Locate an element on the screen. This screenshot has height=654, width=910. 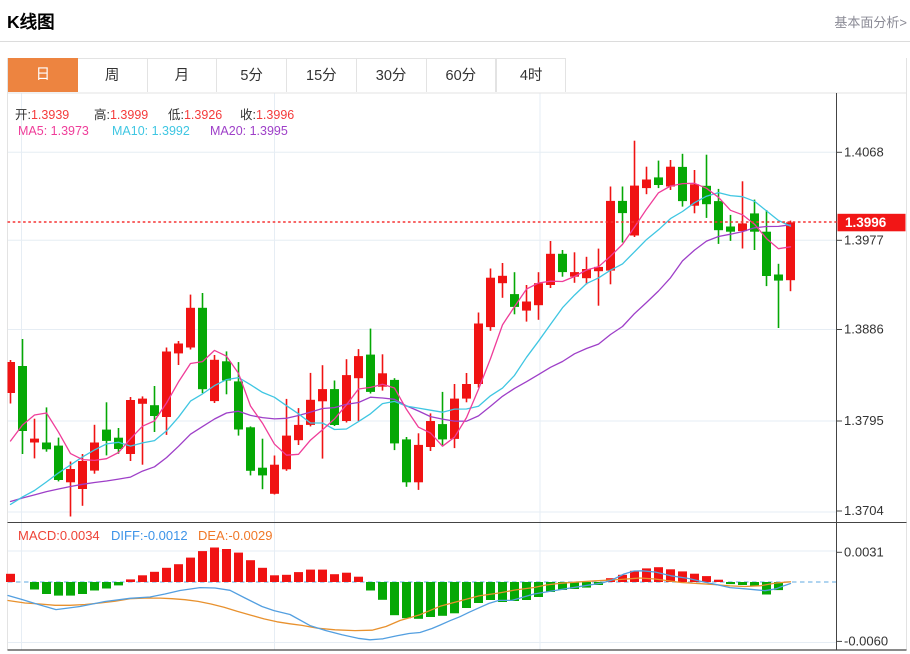
svg-text: 1.4068 is located at coordinates (864, 152).